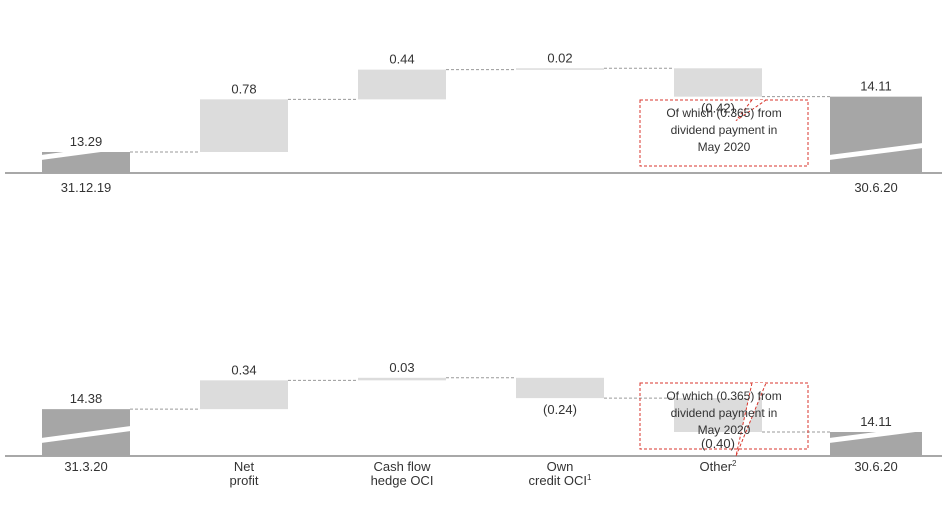 The height and width of the screenshot is (507, 947). What do you see at coordinates (86, 141) in the screenshot?
I see `chart1-value-label-1: 13.29` at bounding box center [86, 141].